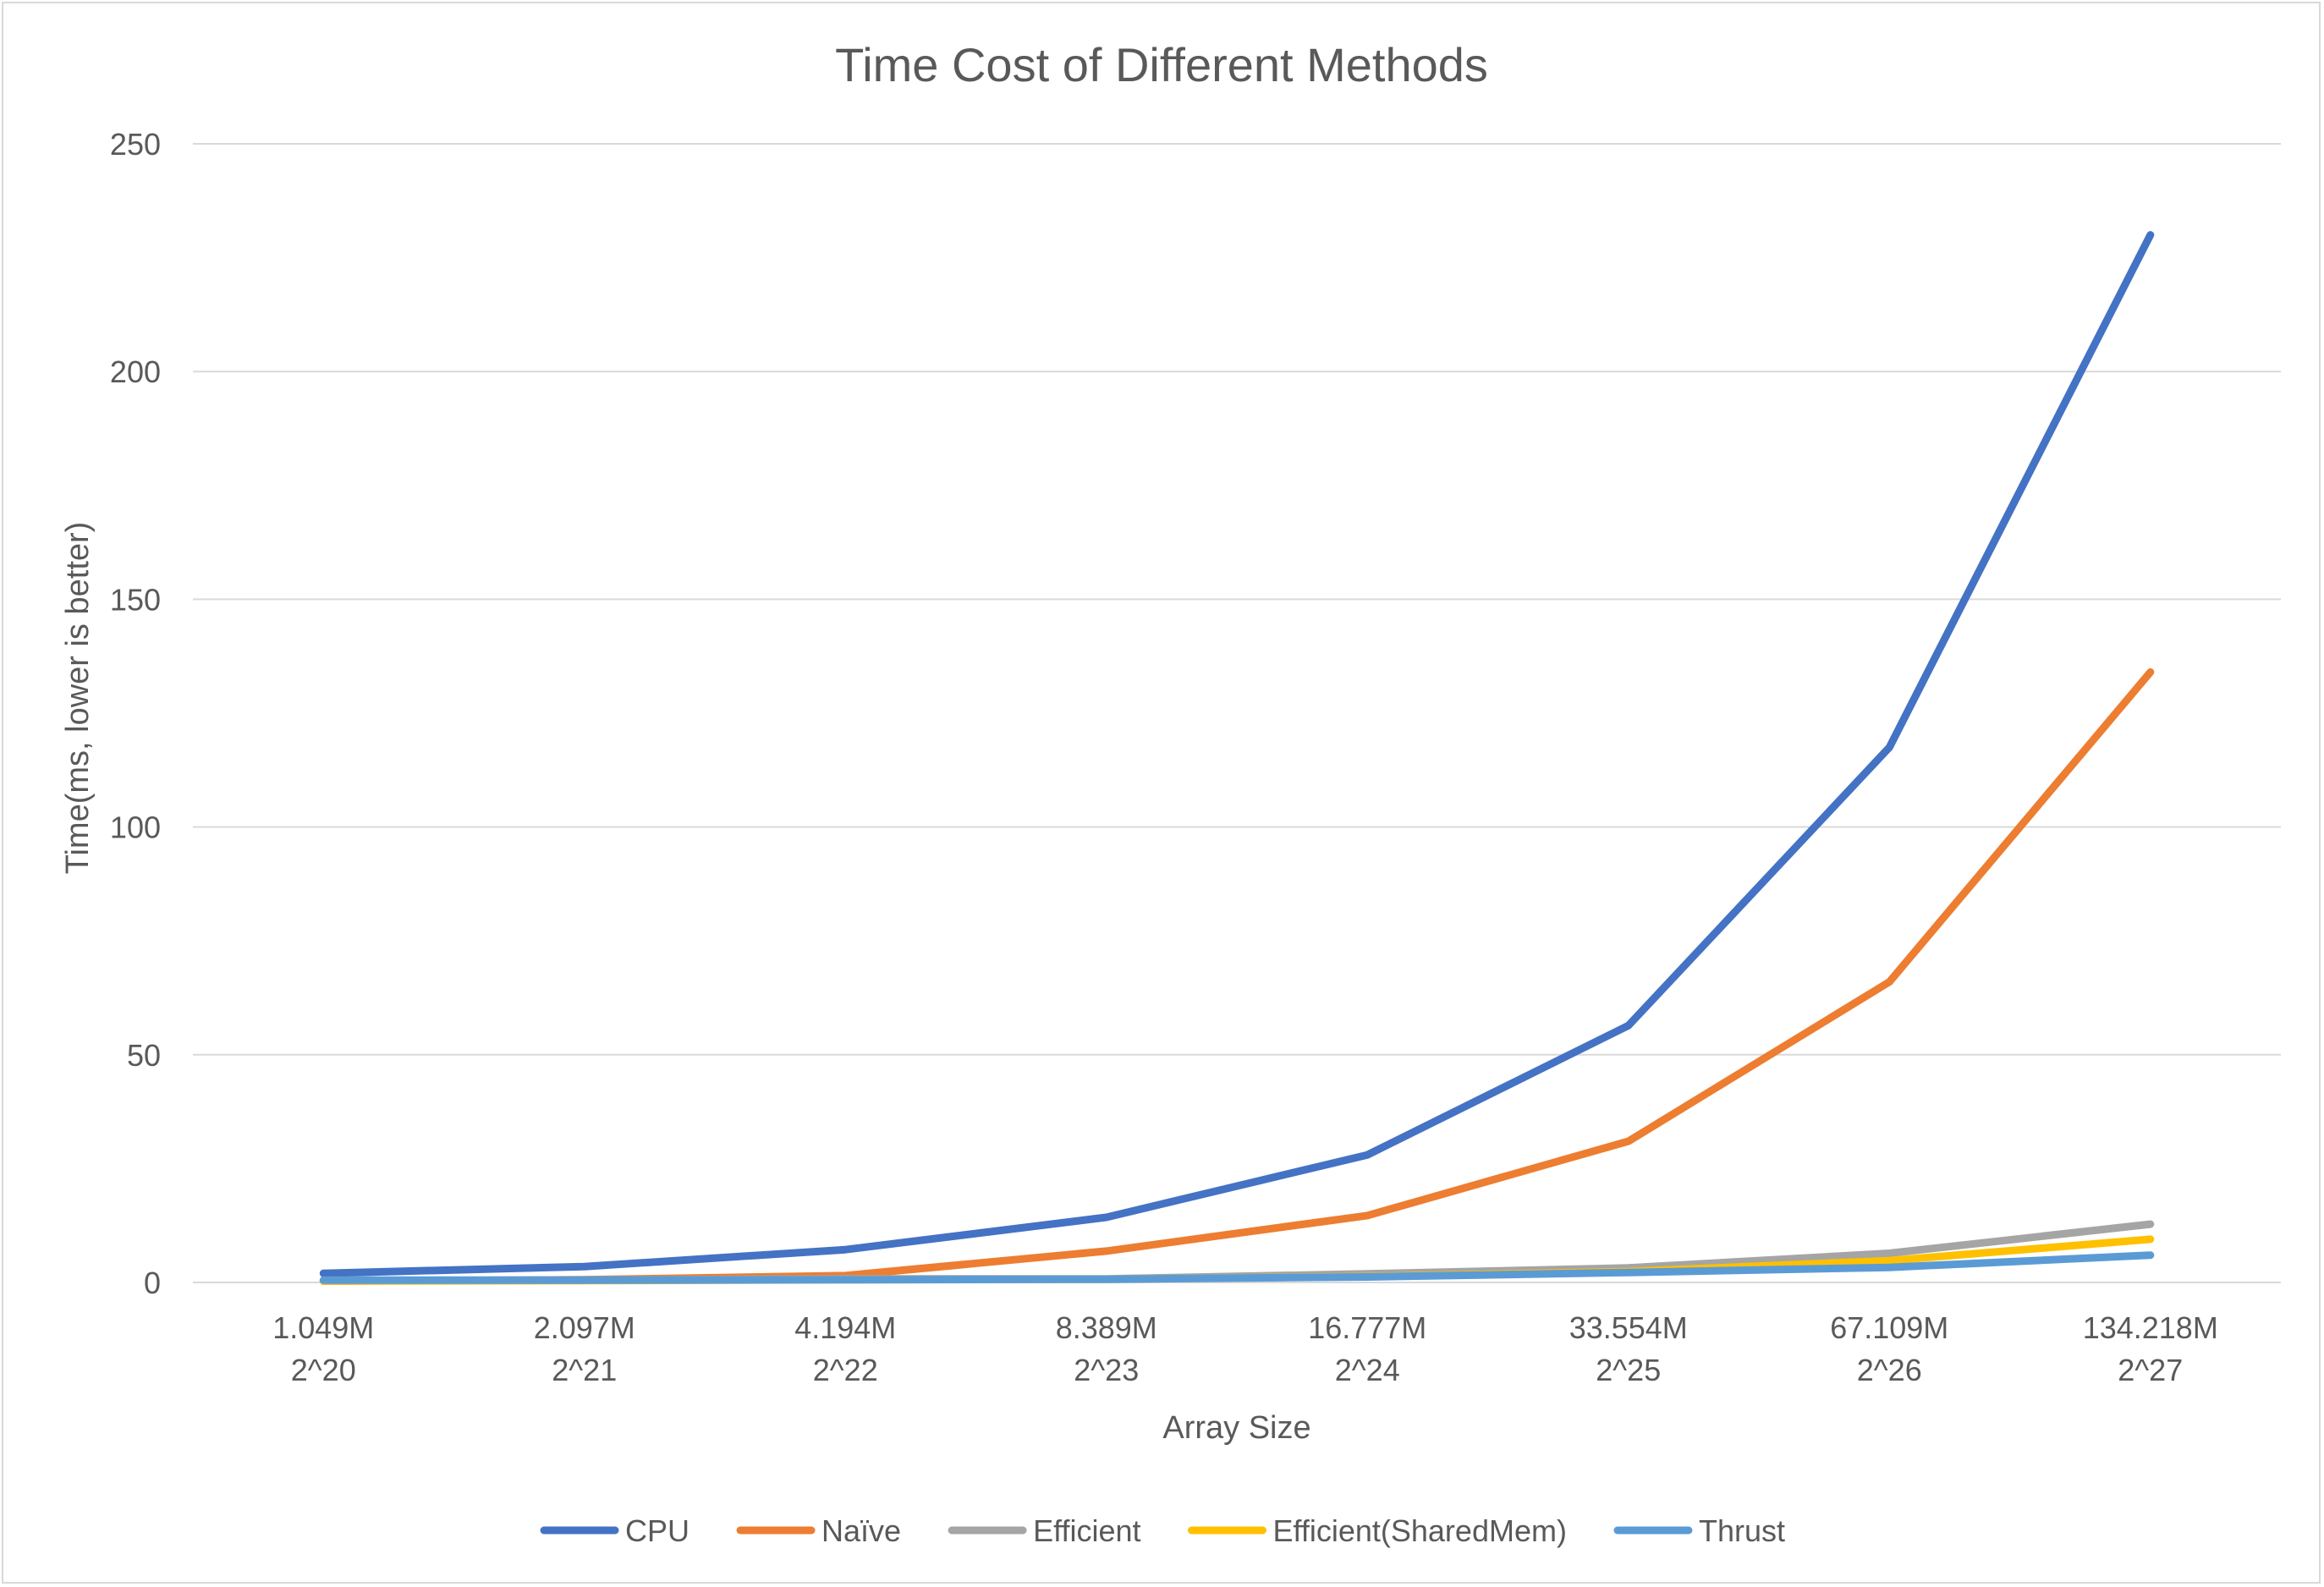  I want to click on y-tick-label: 100, so click(135, 827).